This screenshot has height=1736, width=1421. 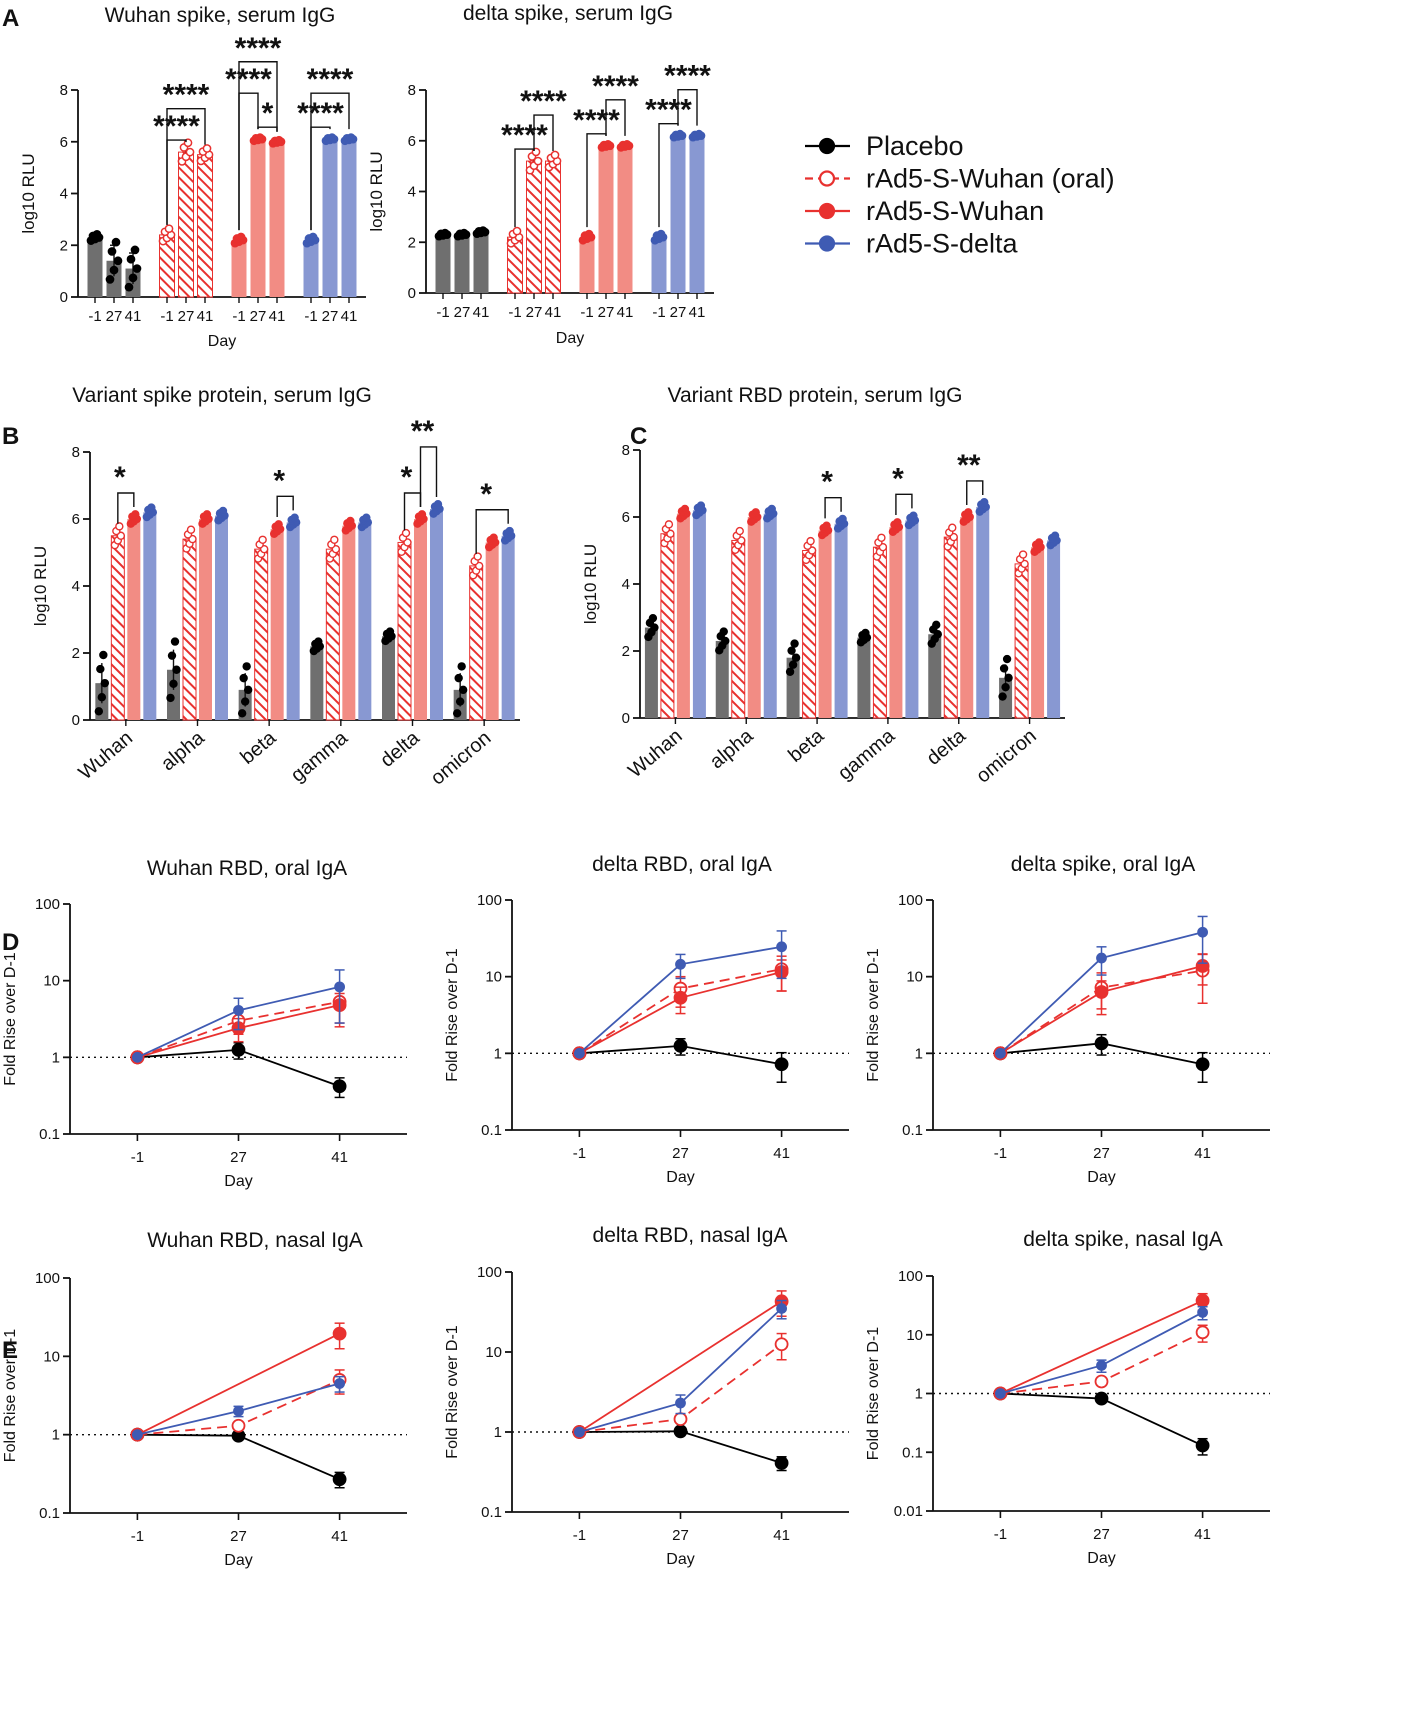 What do you see at coordinates (942, 244) in the screenshot?
I see `legend-label-delta: rAd5-S-delta` at bounding box center [942, 244].